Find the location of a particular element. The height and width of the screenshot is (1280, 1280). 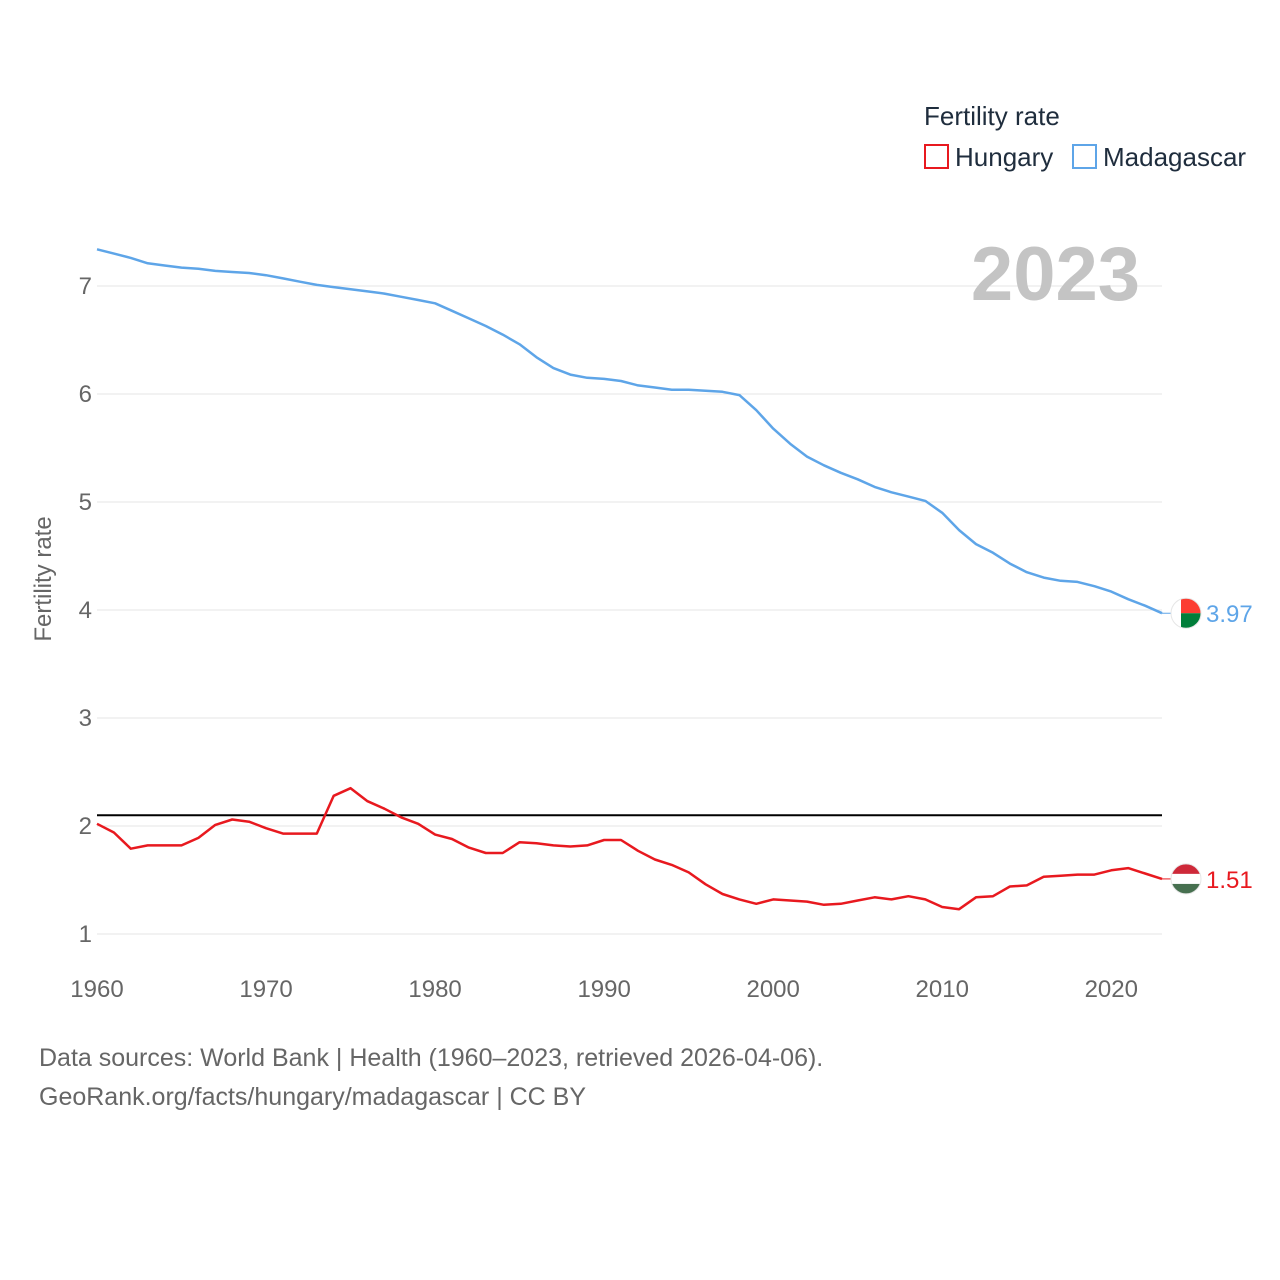

year-watermark: 2023 is located at coordinates (1055, 274).